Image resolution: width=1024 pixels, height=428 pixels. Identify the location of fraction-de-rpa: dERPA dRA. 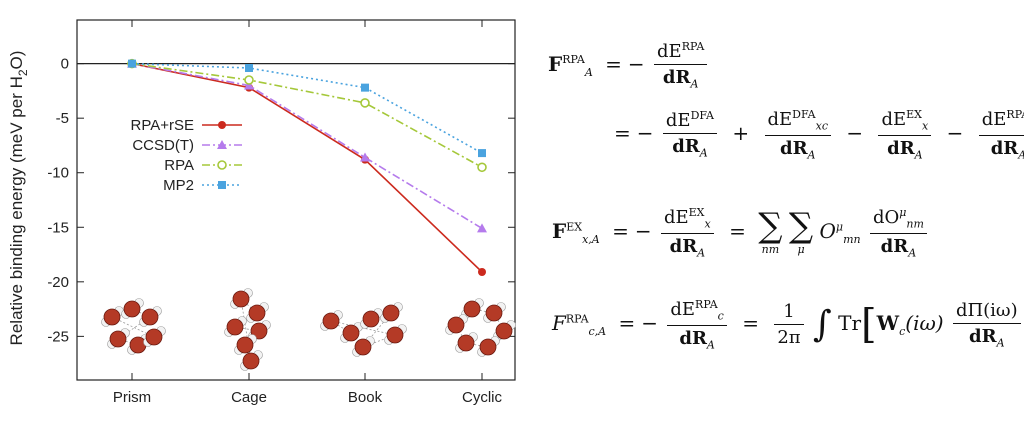
(681, 65).